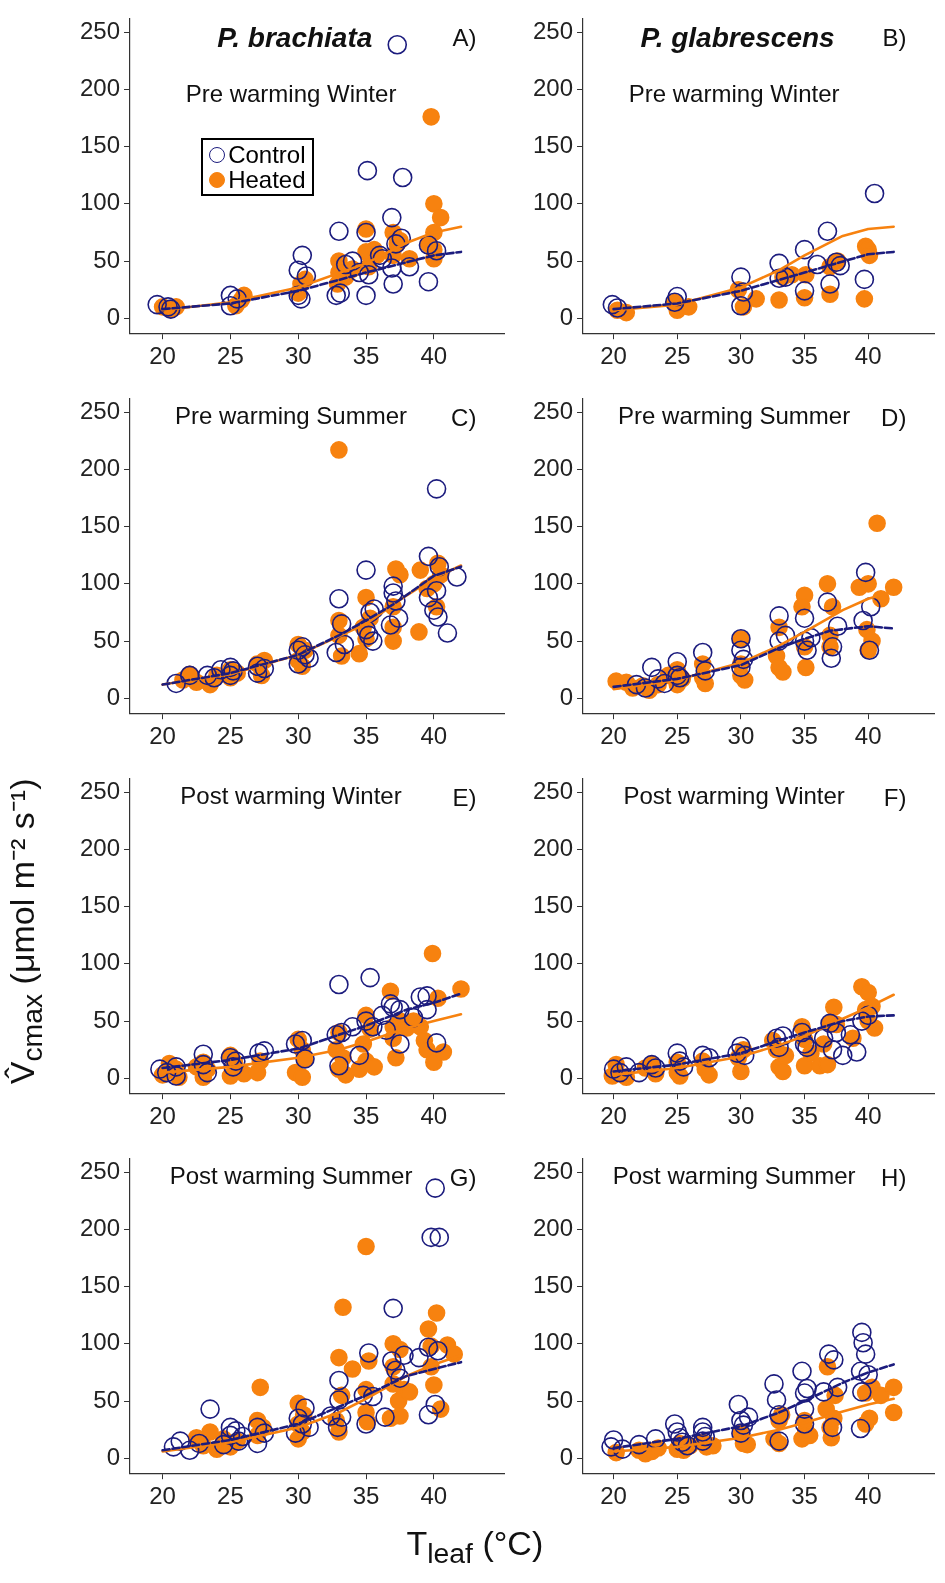 This screenshot has height=1583, width=945. What do you see at coordinates (737, 38) in the screenshot?
I see `chart-title: P. glabrescens` at bounding box center [737, 38].